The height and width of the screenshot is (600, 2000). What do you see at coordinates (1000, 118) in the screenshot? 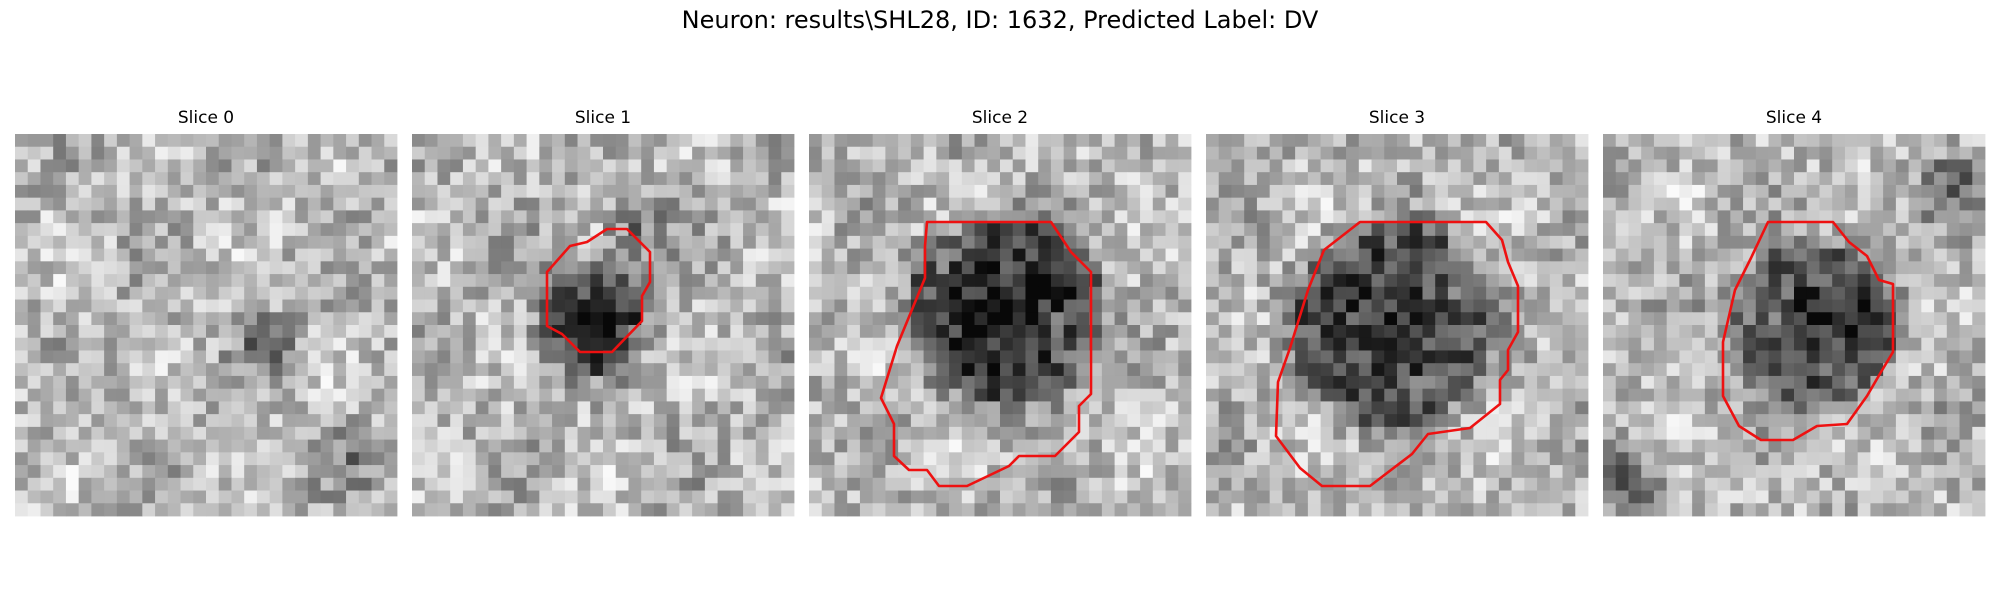
I see `panel-title-slice-2: Slice 2` at bounding box center [1000, 118].